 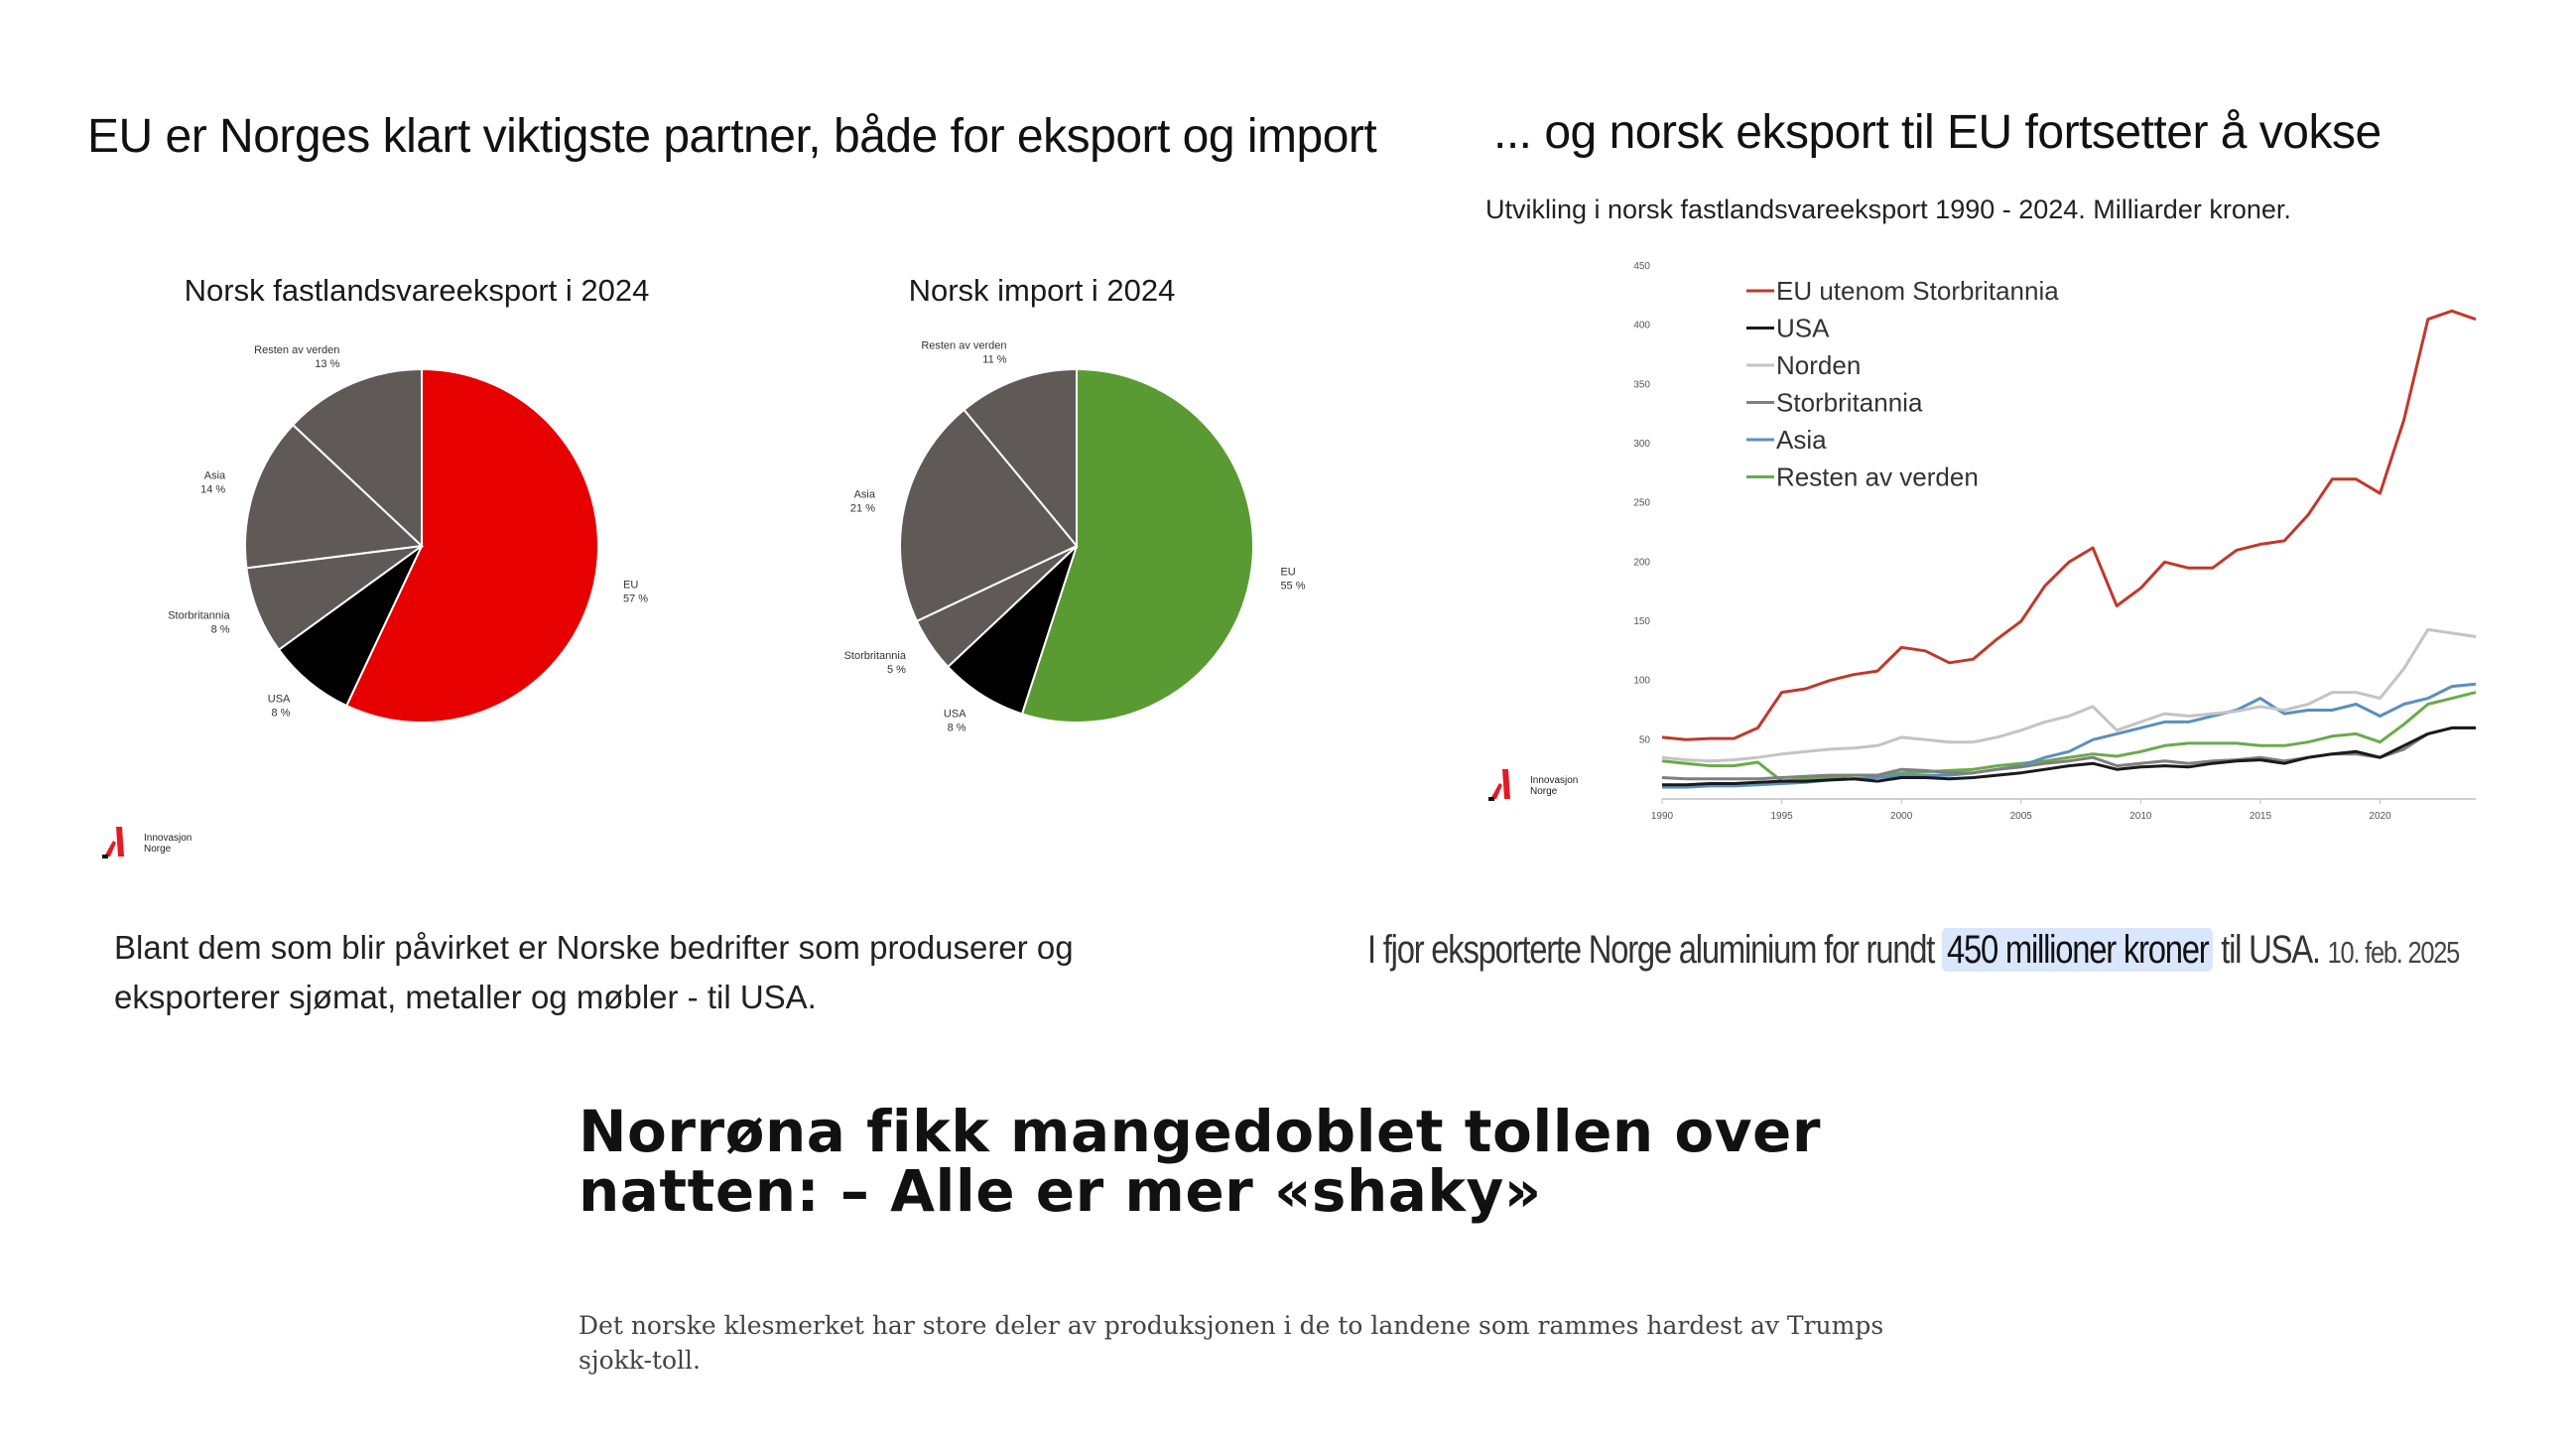 I want to click on x-tick-label: 2020, so click(x=2380, y=816).